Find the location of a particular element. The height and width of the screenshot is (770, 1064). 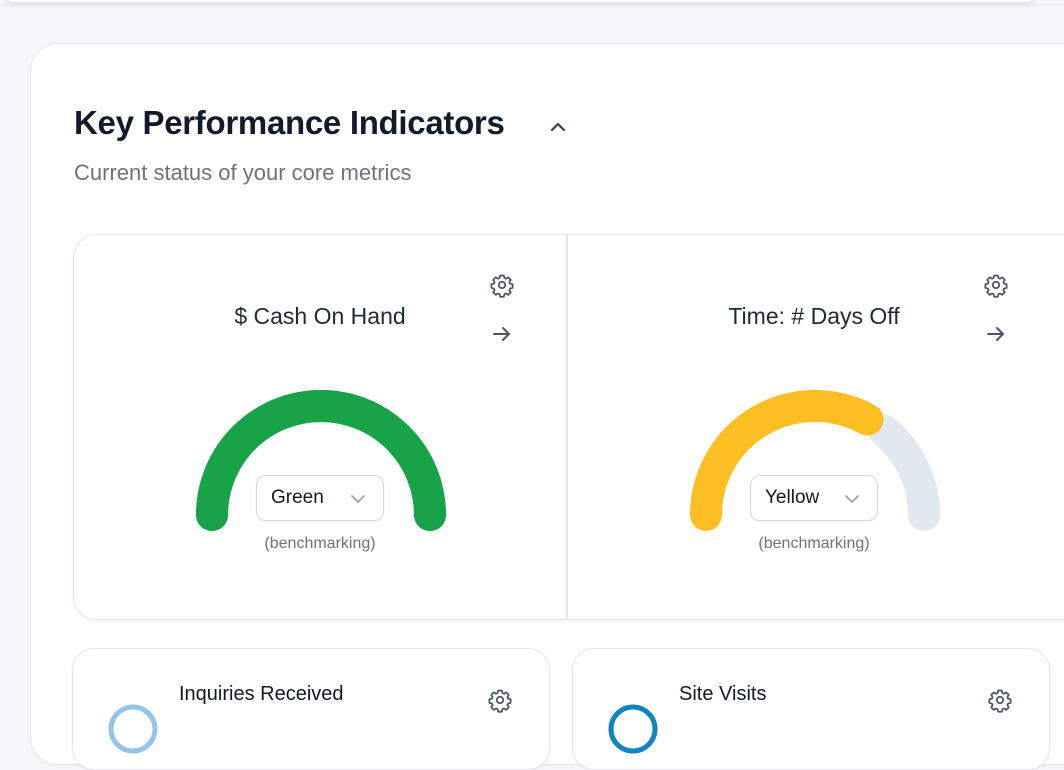

top-bar is located at coordinates (532, 1).